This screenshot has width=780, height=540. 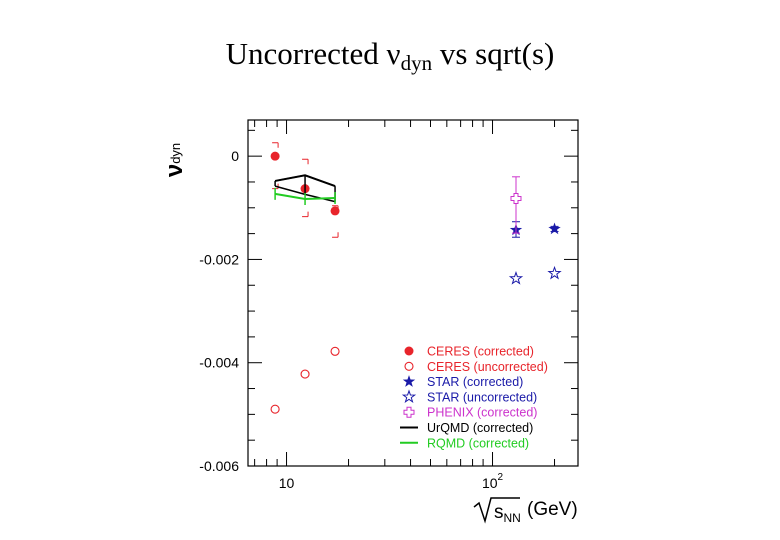 What do you see at coordinates (515, 205) in the screenshot?
I see `error-bar-phenix-corrected` at bounding box center [515, 205].